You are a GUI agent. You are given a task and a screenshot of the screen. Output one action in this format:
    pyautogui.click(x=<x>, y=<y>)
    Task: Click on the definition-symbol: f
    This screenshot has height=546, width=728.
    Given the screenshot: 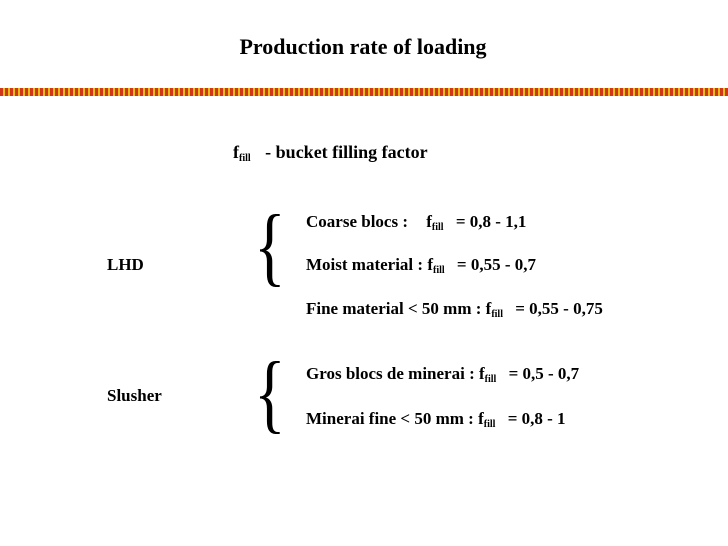 What is the action you would take?
    pyautogui.click(x=236, y=152)
    